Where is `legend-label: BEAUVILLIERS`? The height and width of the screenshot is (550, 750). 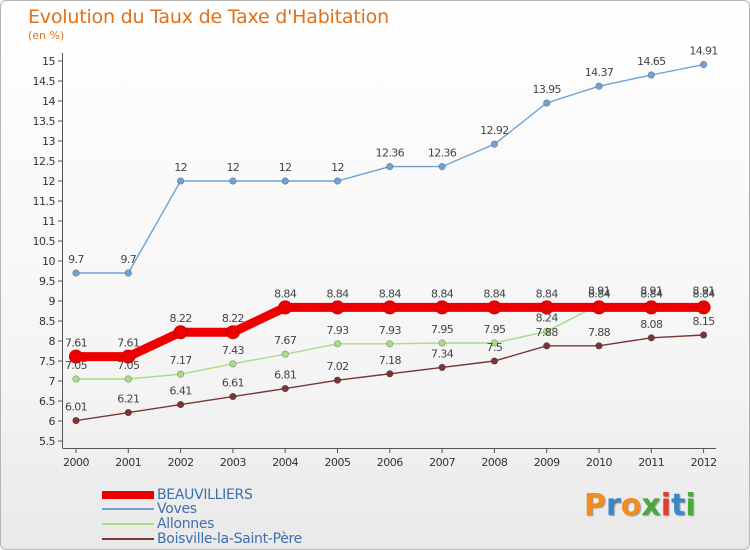 legend-label: BEAUVILLIERS is located at coordinates (205, 494).